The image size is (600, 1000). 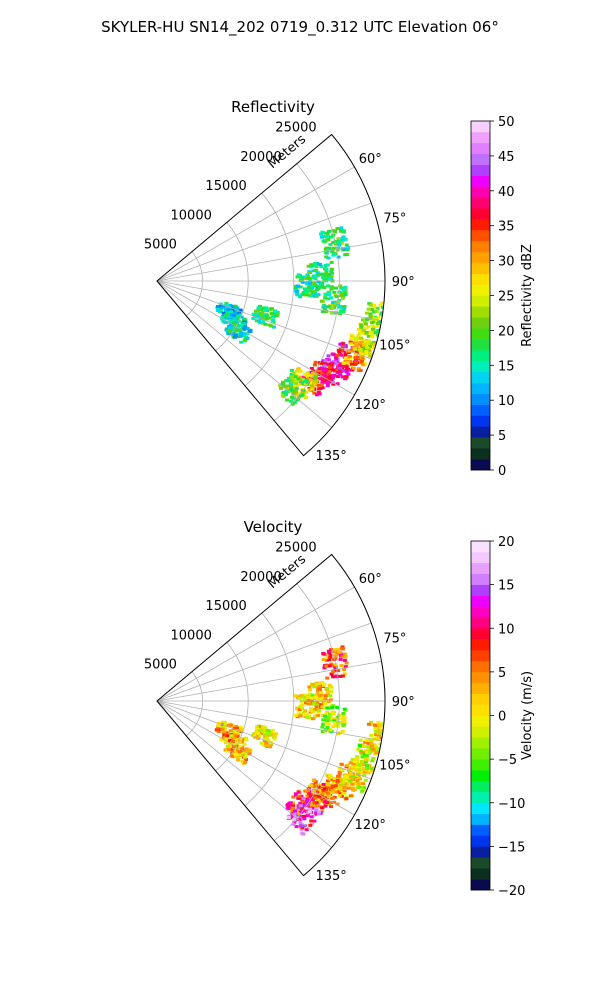 What do you see at coordinates (255, 338) in the screenshot?
I see `azimuth-gridline` at bounding box center [255, 338].